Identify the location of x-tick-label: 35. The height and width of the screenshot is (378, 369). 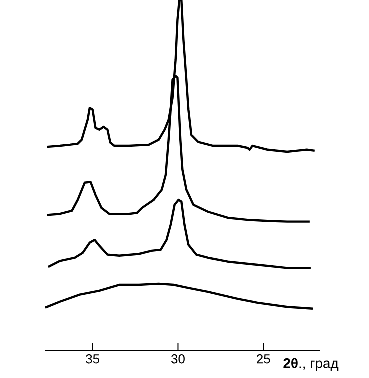
(93, 359).